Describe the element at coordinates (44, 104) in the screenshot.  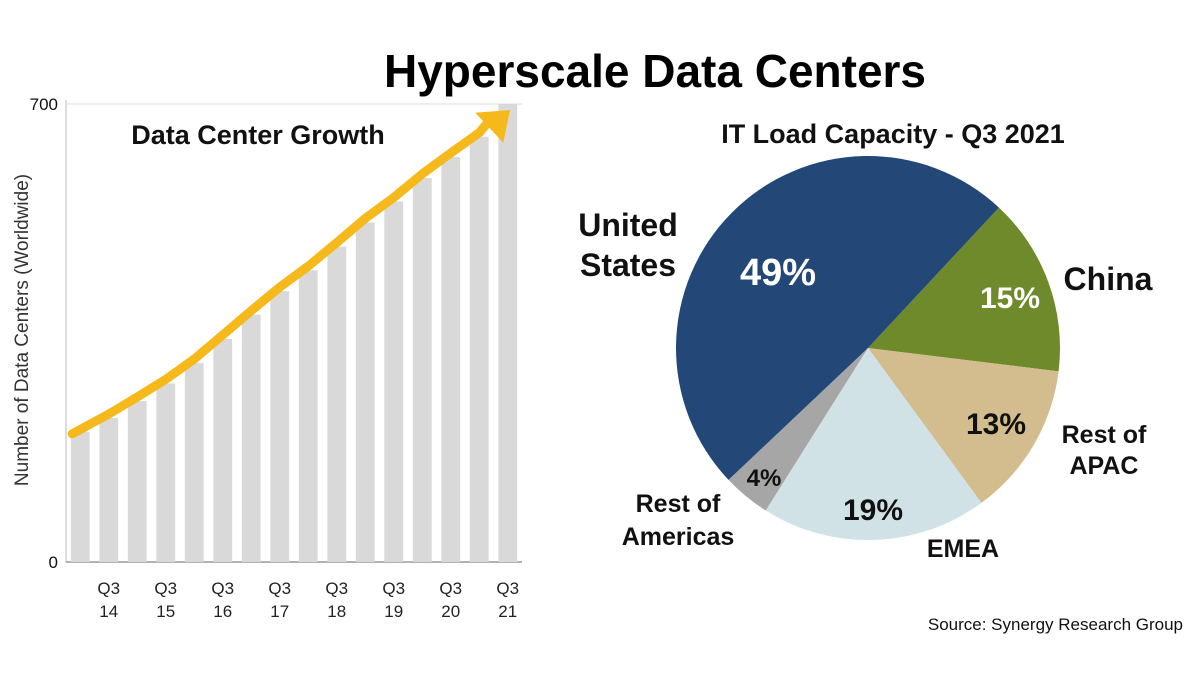
I see `y-tick-label: 700` at that location.